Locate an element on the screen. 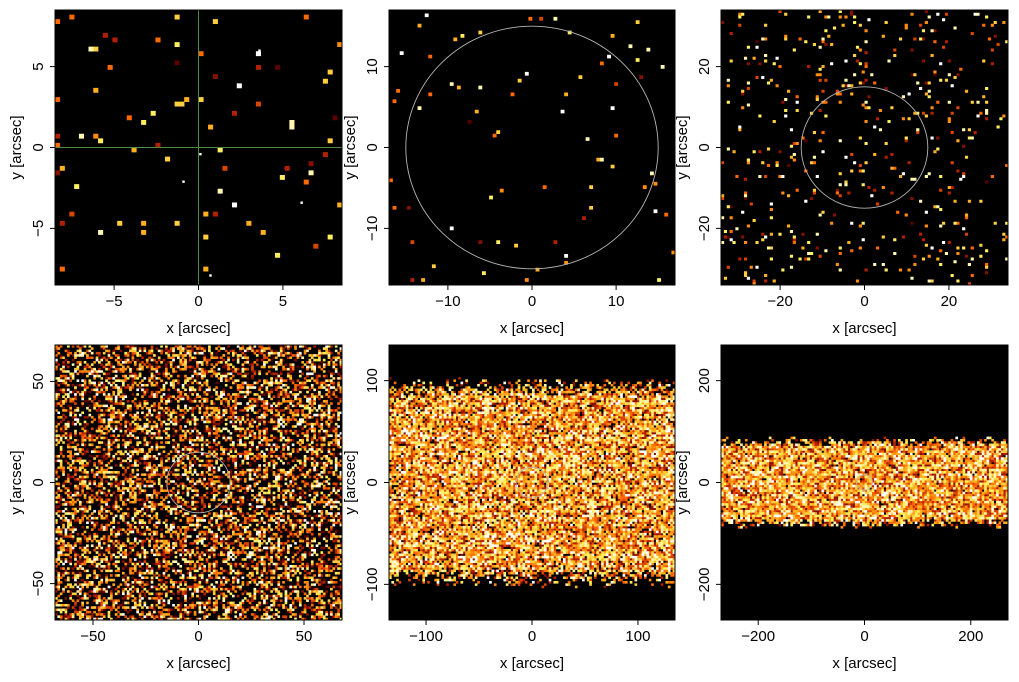 This screenshot has height=682, width=1019. y-tick-label: −10 is located at coordinates (372, 228).